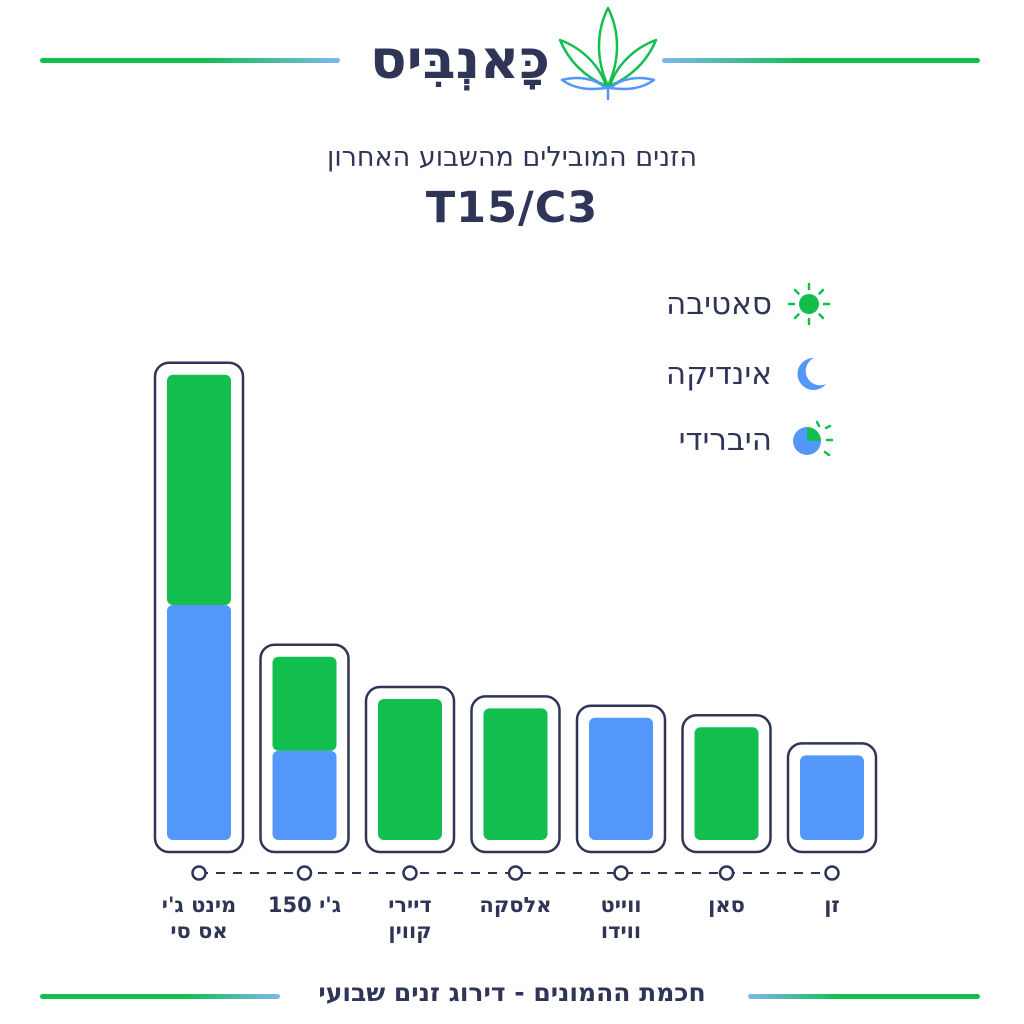 This screenshot has height=1024, width=1024. What do you see at coordinates (512, 157) in the screenshot?
I see `chart-subtitle: הזנים המובילים מהשבוע האחרון` at bounding box center [512, 157].